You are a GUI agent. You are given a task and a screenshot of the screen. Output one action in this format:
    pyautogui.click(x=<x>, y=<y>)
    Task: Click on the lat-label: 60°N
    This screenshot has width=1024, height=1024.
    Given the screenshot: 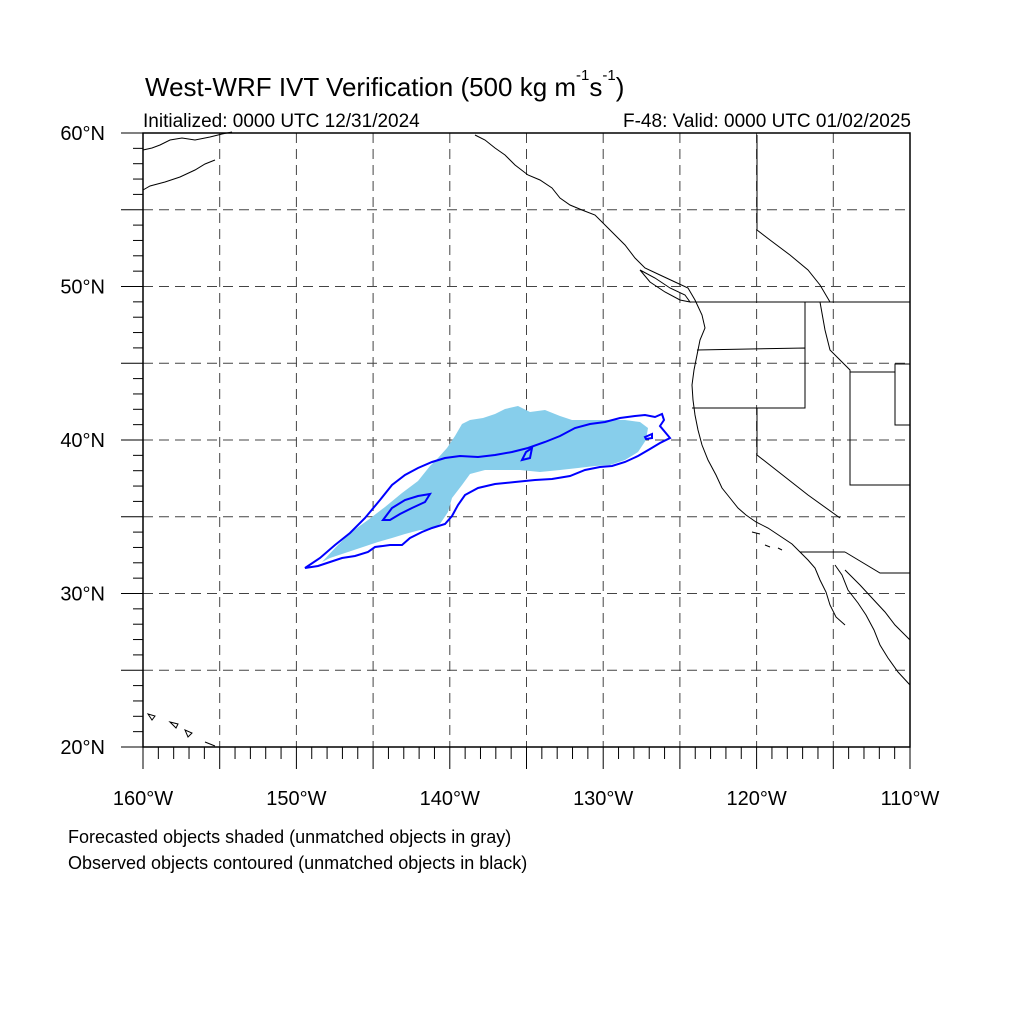 What is the action you would take?
    pyautogui.click(x=82, y=134)
    